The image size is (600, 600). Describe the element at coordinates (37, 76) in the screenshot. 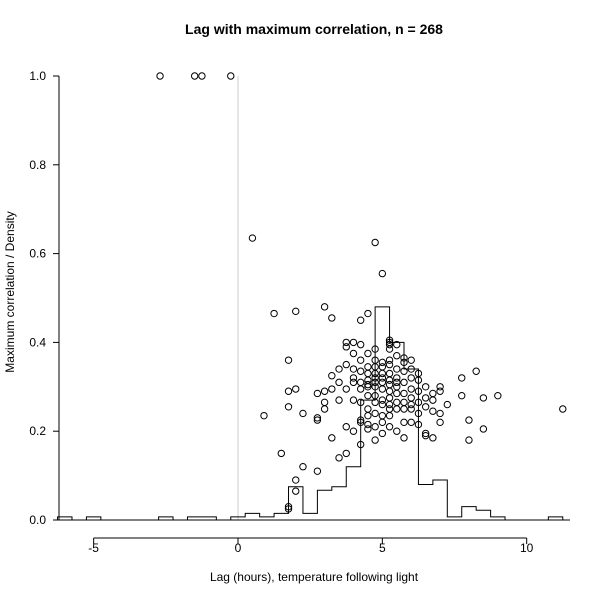

I see `y-tick-label: 1.0` at that location.